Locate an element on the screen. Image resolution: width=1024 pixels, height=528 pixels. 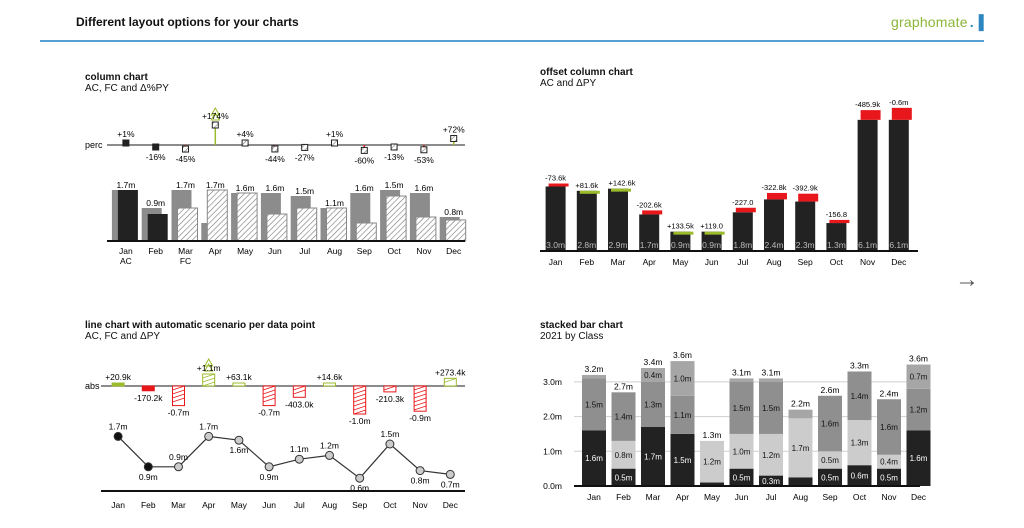
segment-label: 0.4m is located at coordinates (889, 462).